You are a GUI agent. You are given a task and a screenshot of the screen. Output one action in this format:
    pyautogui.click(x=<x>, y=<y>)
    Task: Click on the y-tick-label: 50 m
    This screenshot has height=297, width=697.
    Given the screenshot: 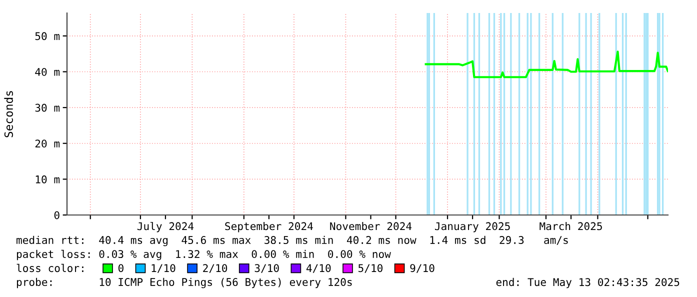 What is the action you would take?
    pyautogui.click(x=47, y=36)
    